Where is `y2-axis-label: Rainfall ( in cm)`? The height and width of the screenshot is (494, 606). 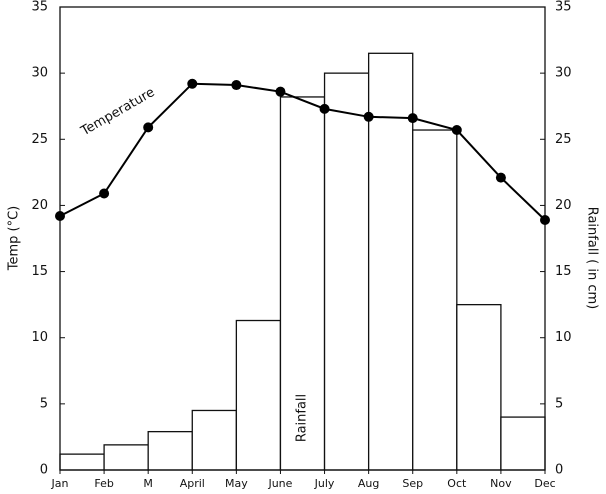
y2-axis-label: Rainfall ( in cm) is located at coordinates (592, 258).